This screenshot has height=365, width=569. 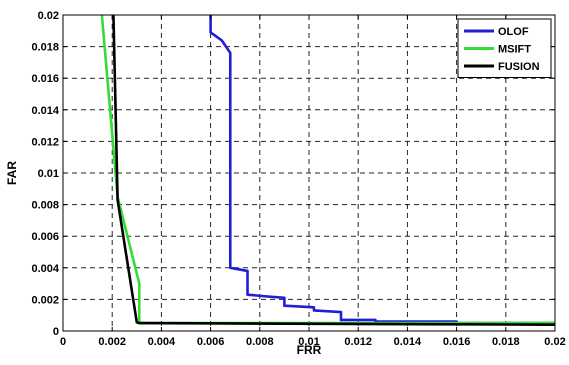 What do you see at coordinates (506, 342) in the screenshot?
I see `x-tick-label: 0.018` at bounding box center [506, 342].